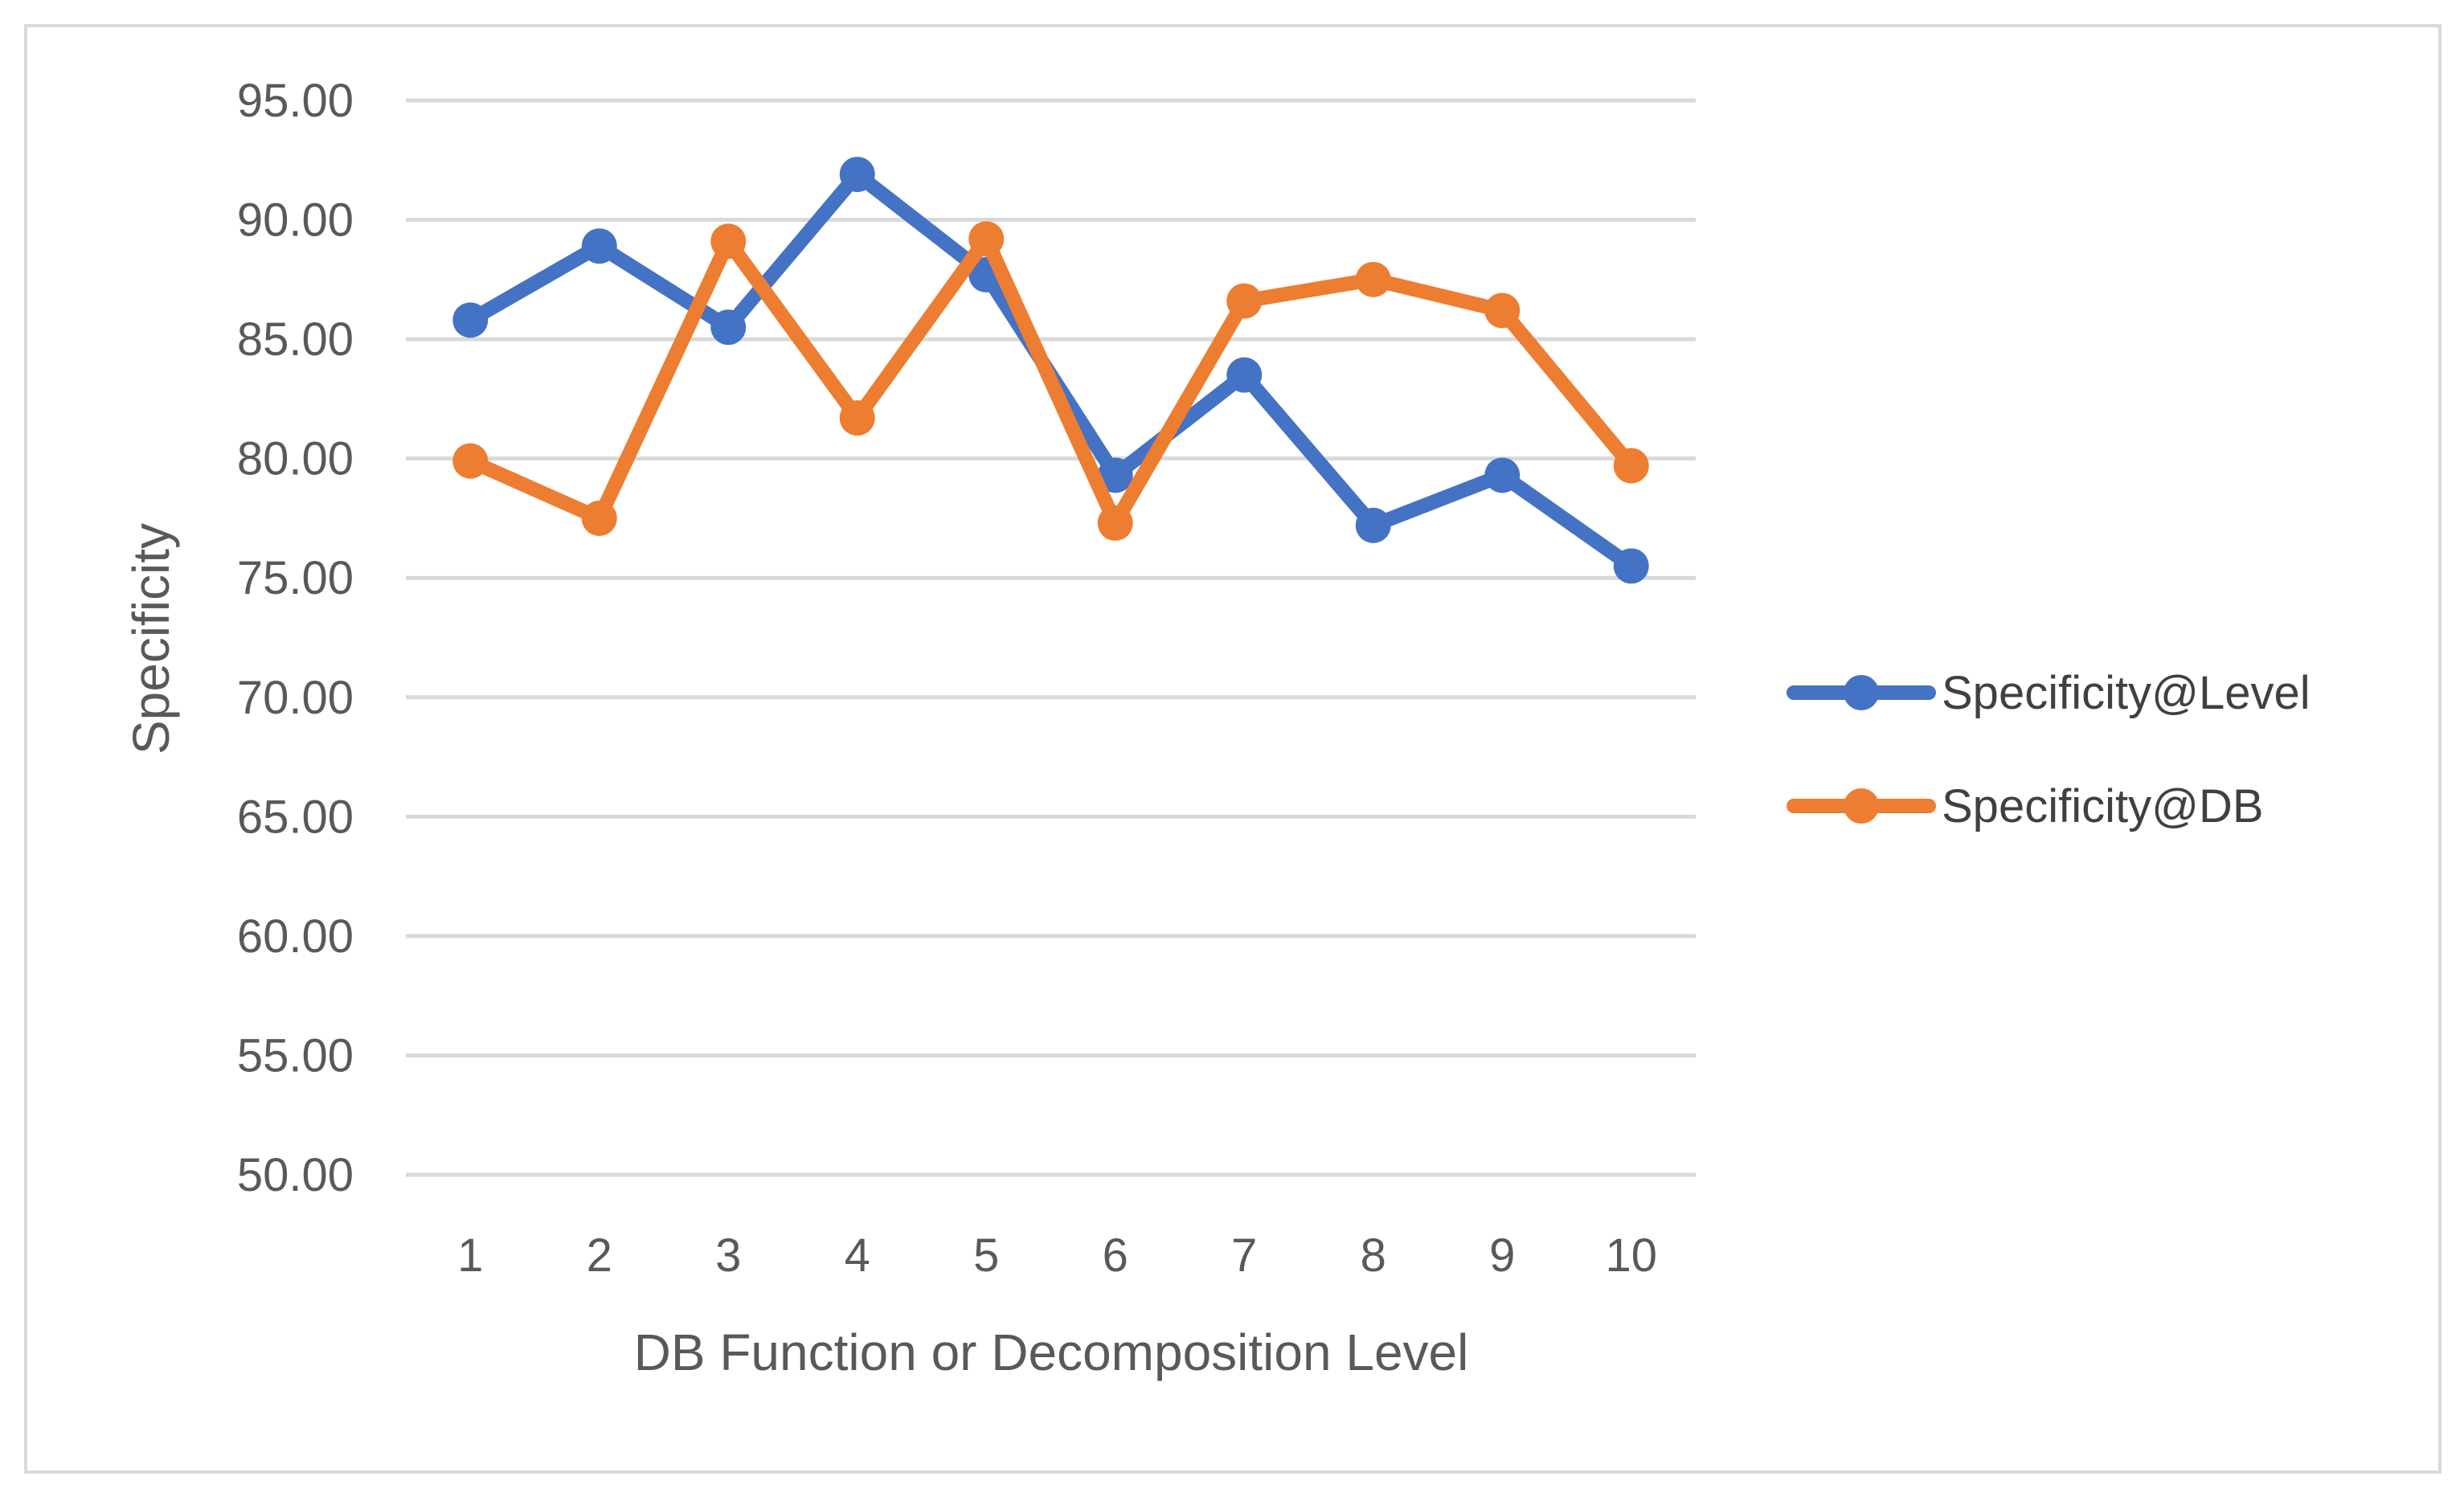  Describe the element at coordinates (1115, 1255) in the screenshot. I see `x-tick-label: 6` at that location.